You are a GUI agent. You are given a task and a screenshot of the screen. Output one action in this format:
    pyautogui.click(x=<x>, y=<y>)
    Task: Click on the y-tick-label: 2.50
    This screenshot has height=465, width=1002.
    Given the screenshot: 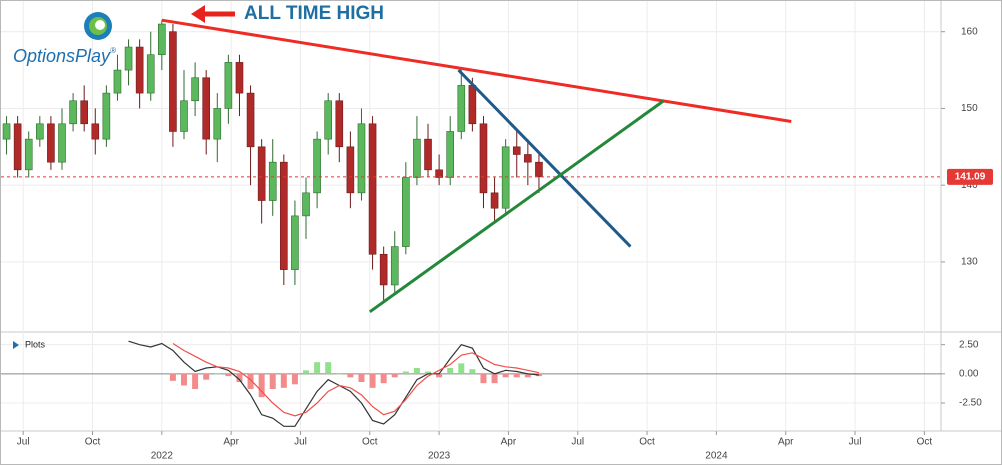 What is the action you would take?
    pyautogui.click(x=969, y=344)
    